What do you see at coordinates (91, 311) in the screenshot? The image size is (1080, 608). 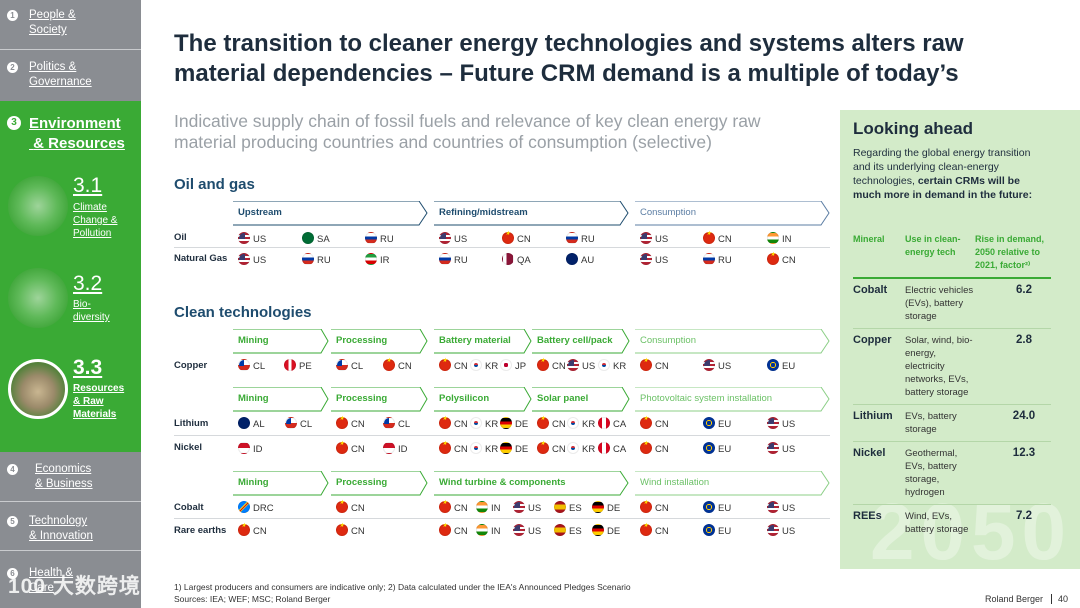 I see `subnav-label: Bio-diversity` at bounding box center [91, 311].